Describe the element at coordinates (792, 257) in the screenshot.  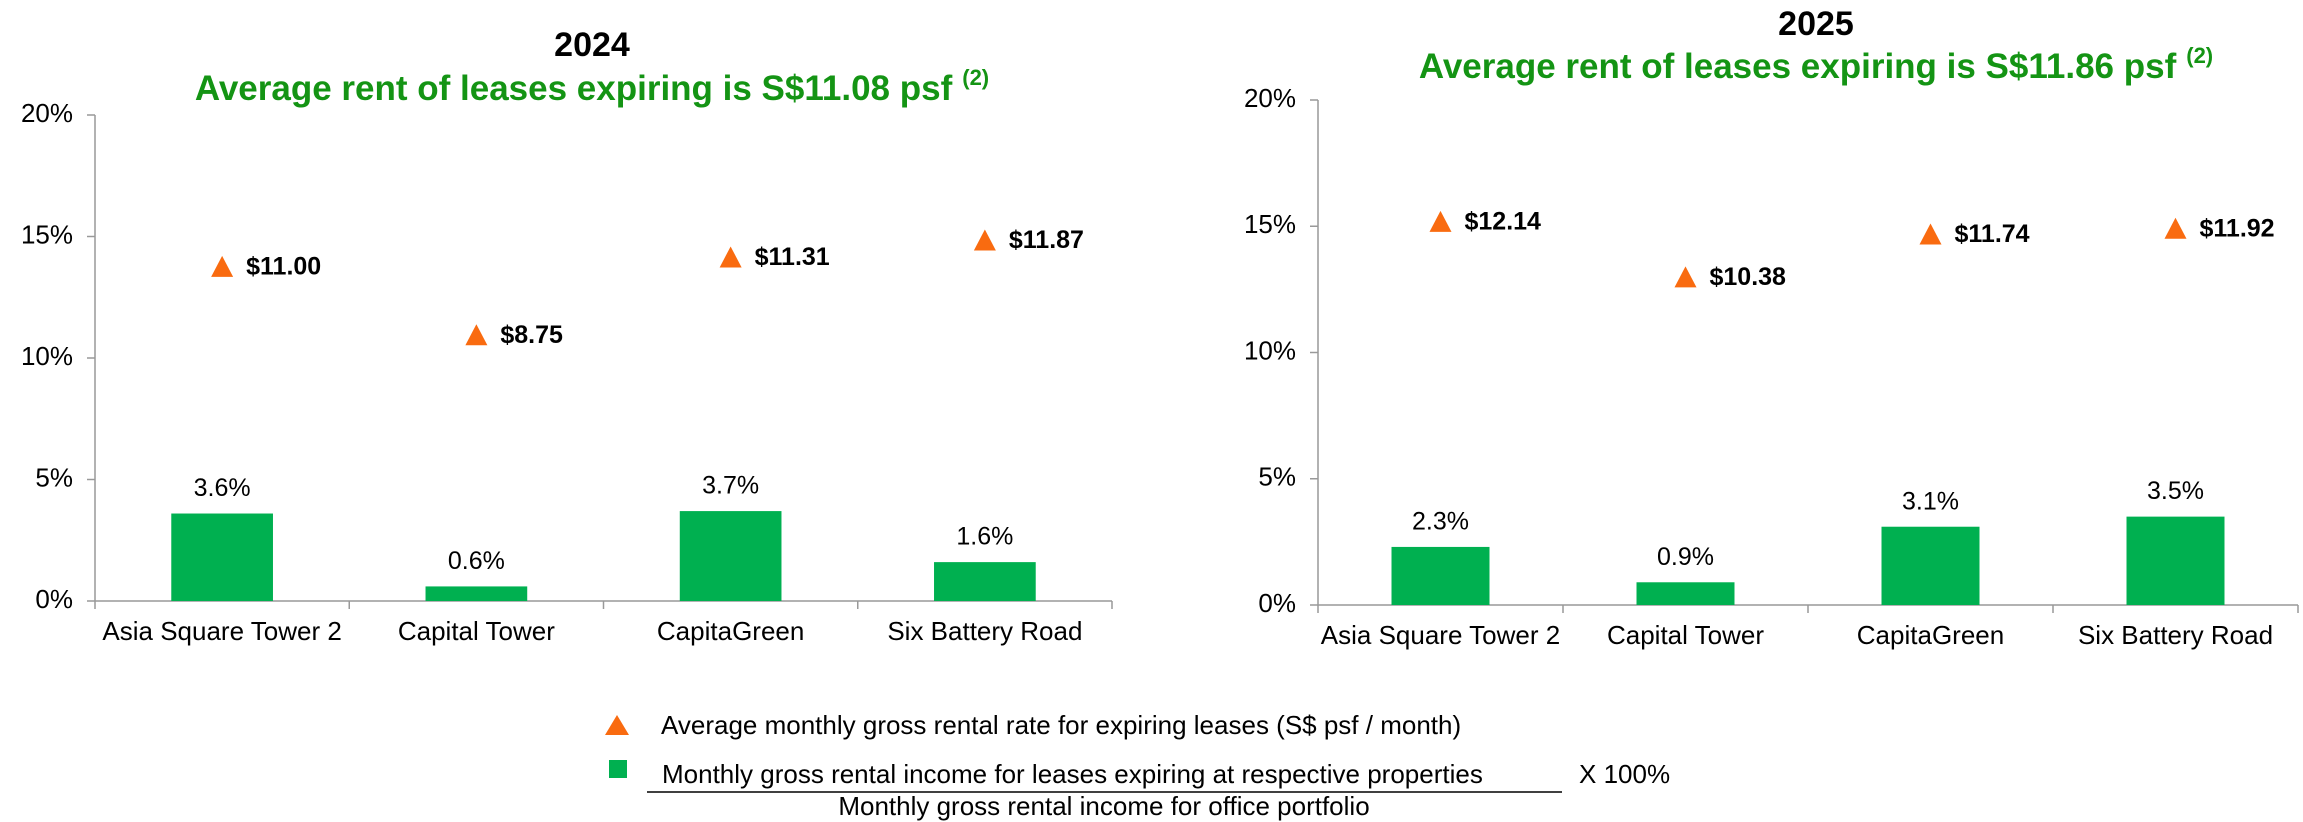
I see `rent-label: $11.31` at that location.